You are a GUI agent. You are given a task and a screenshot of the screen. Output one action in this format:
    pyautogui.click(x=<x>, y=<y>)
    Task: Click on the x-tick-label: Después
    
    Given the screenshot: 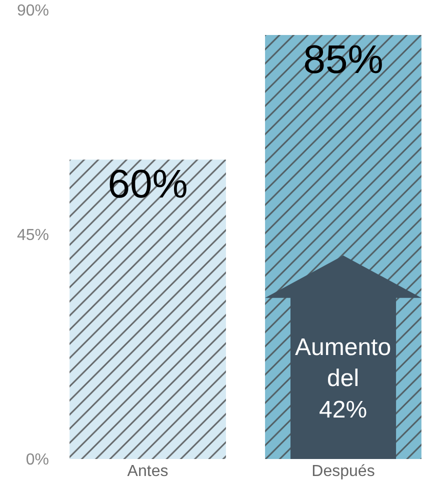 What is the action you would take?
    pyautogui.click(x=343, y=471)
    